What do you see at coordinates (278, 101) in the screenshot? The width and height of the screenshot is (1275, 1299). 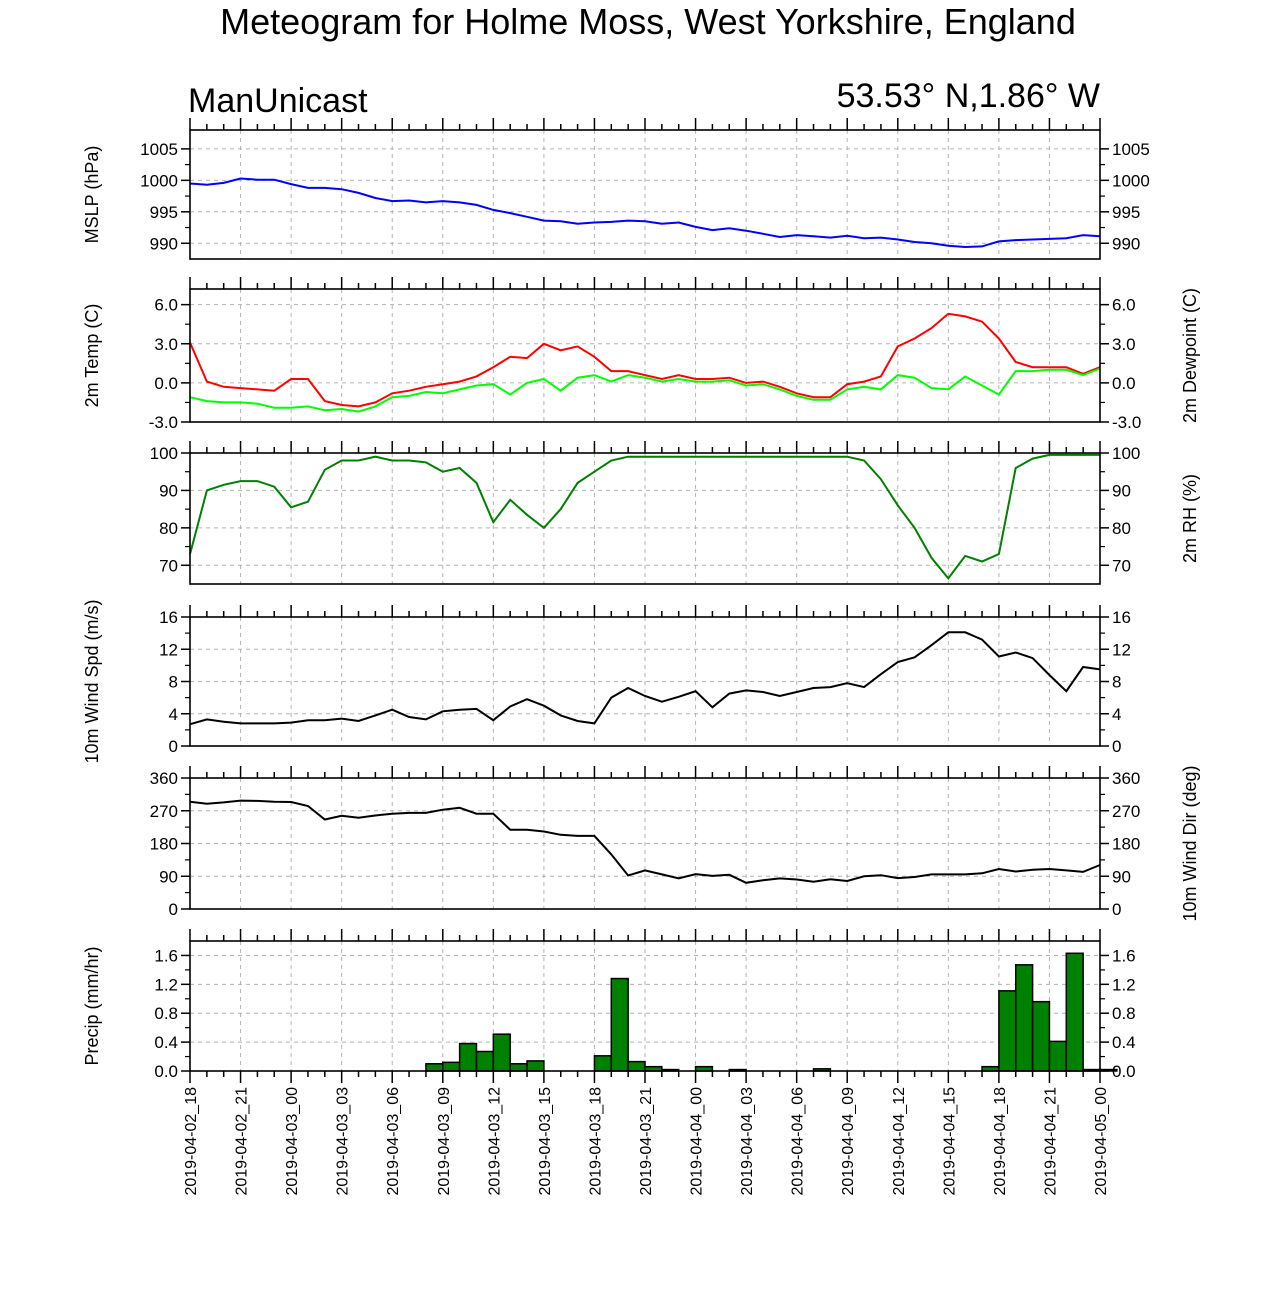 I see `model-name-label: ManUnicast` at bounding box center [278, 101].